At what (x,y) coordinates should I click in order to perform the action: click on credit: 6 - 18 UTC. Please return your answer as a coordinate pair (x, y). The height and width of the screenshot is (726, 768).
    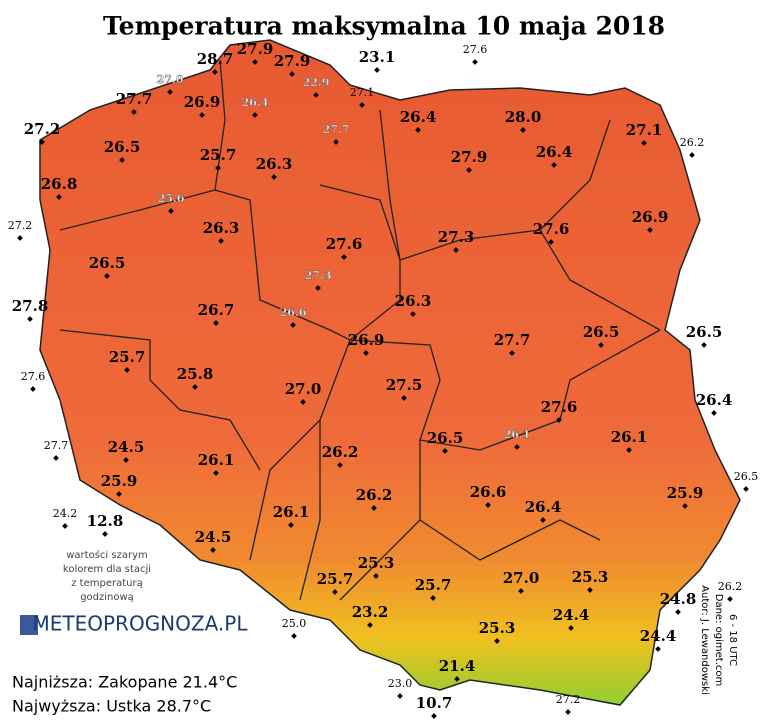
    Looking at the image, I should click on (732, 640).